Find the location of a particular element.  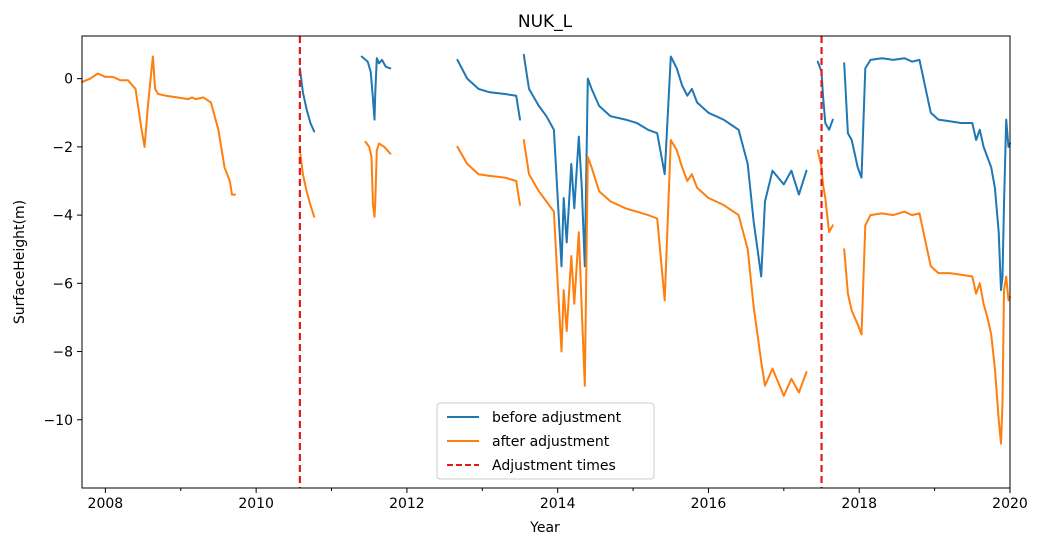

x-tick-label: 2008 is located at coordinates (106, 504).